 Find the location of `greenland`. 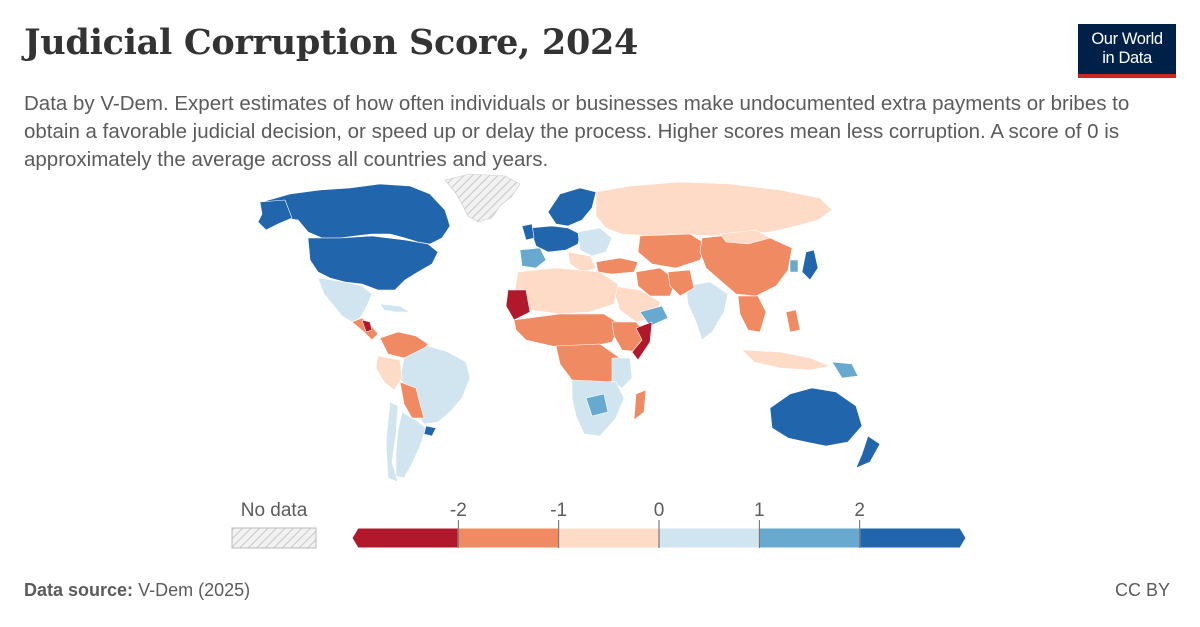

greenland is located at coordinates (482, 198).